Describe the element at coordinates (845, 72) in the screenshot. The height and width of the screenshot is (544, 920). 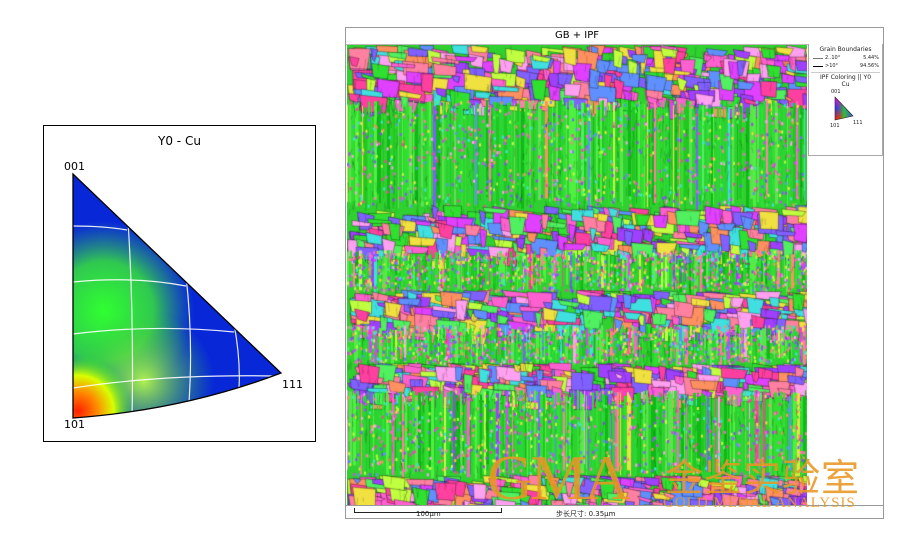
I see `legend-divider` at that location.